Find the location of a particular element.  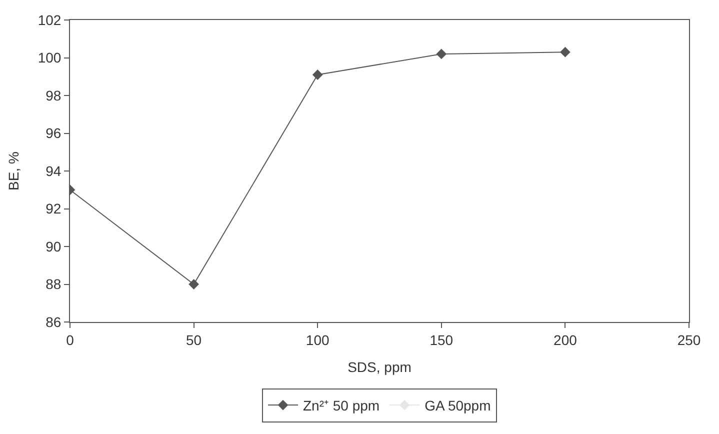

y-tick-label: 98 is located at coordinates (54, 95).